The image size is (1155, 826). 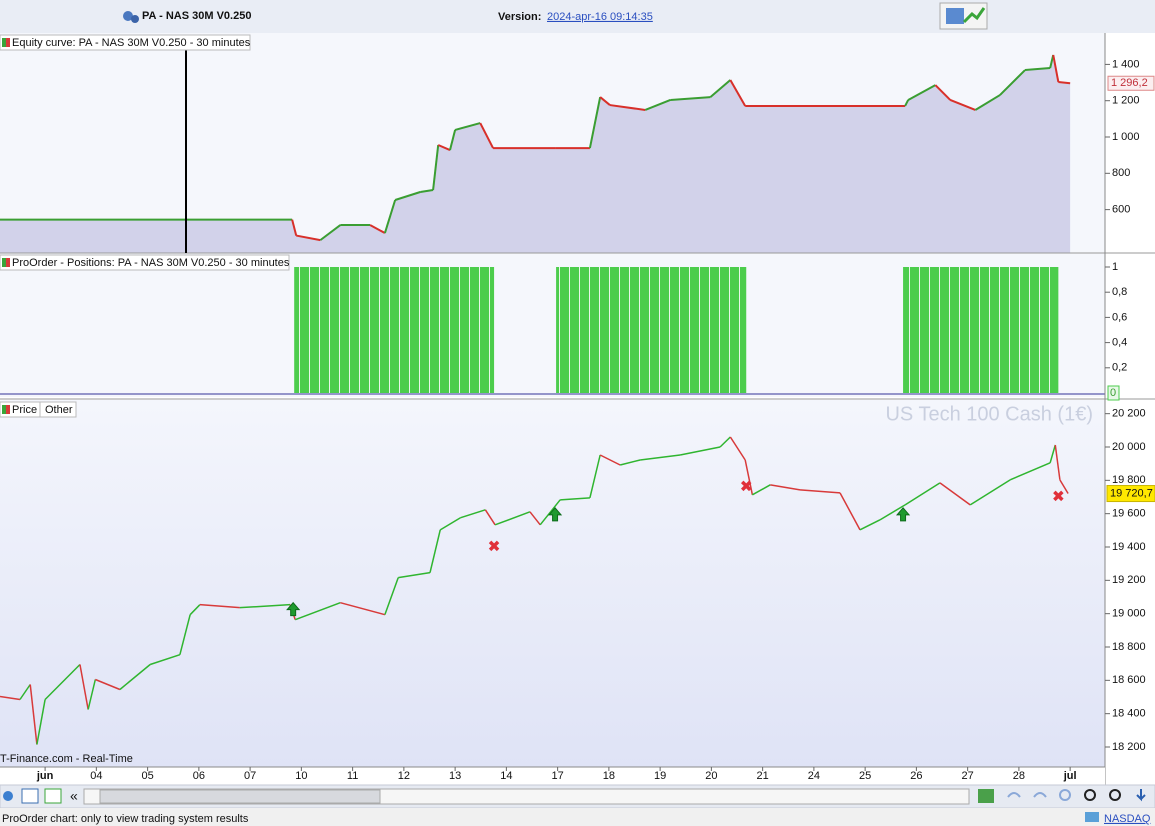 What do you see at coordinates (651, 330) in the screenshot?
I see `position-bar` at bounding box center [651, 330].